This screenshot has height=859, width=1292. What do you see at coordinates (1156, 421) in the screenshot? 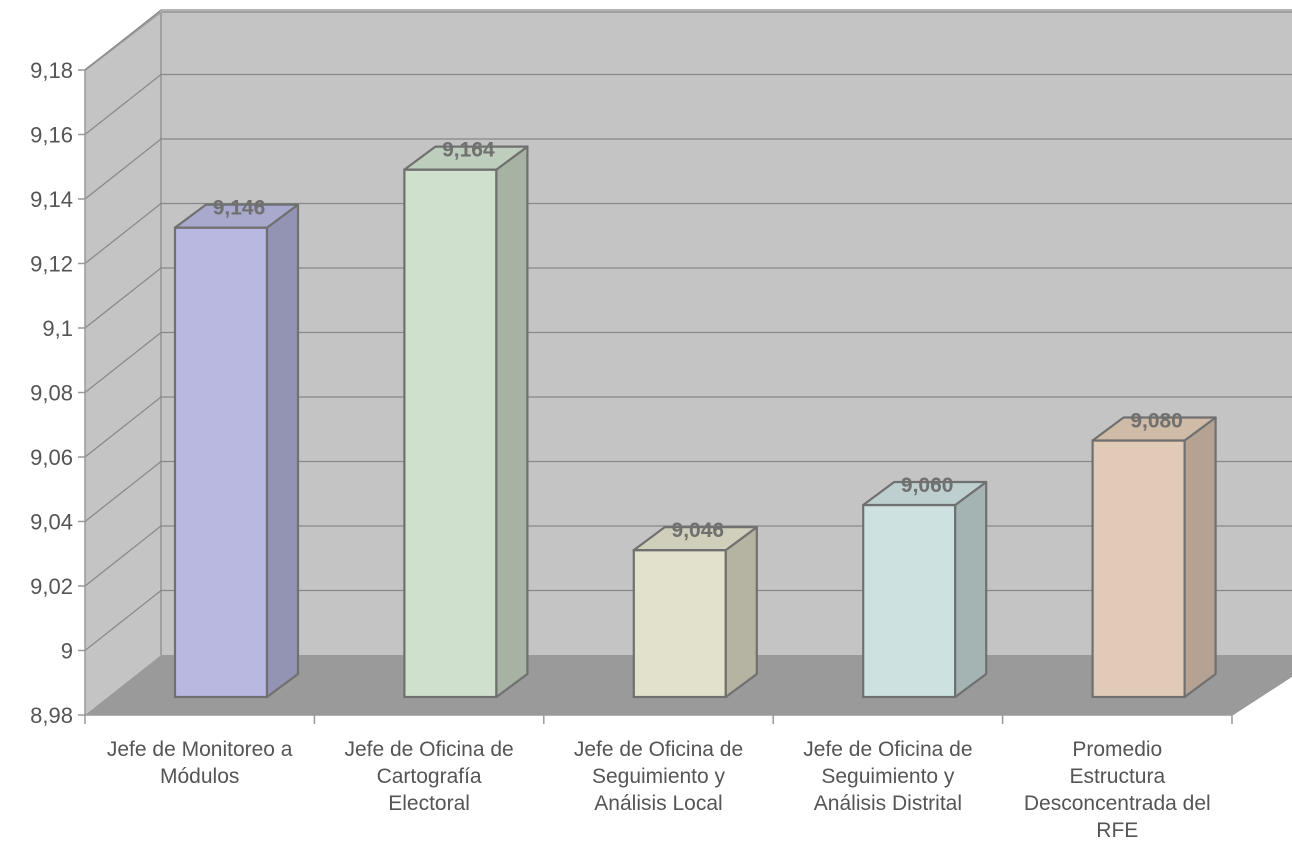
I see `data-label: 9,080` at bounding box center [1156, 421].